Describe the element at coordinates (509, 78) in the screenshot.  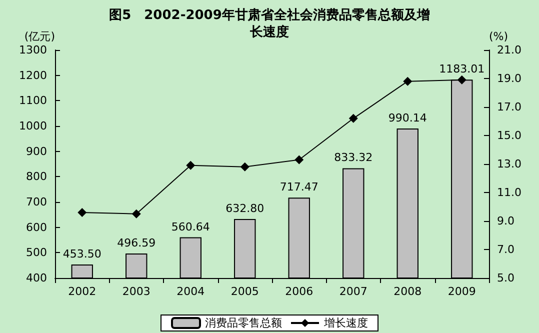
I see `y2-tick-label: 19.0` at that location.